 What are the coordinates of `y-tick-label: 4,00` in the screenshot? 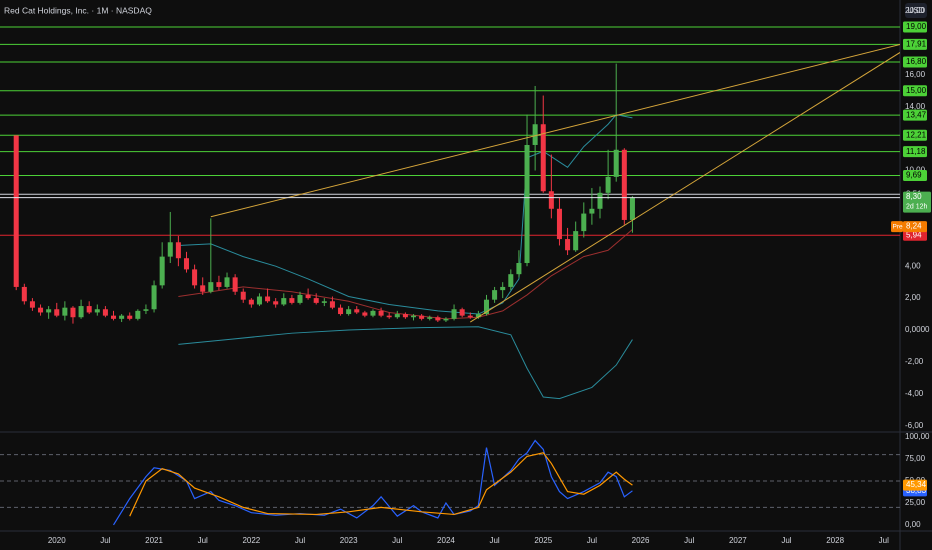 It's located at (913, 265).